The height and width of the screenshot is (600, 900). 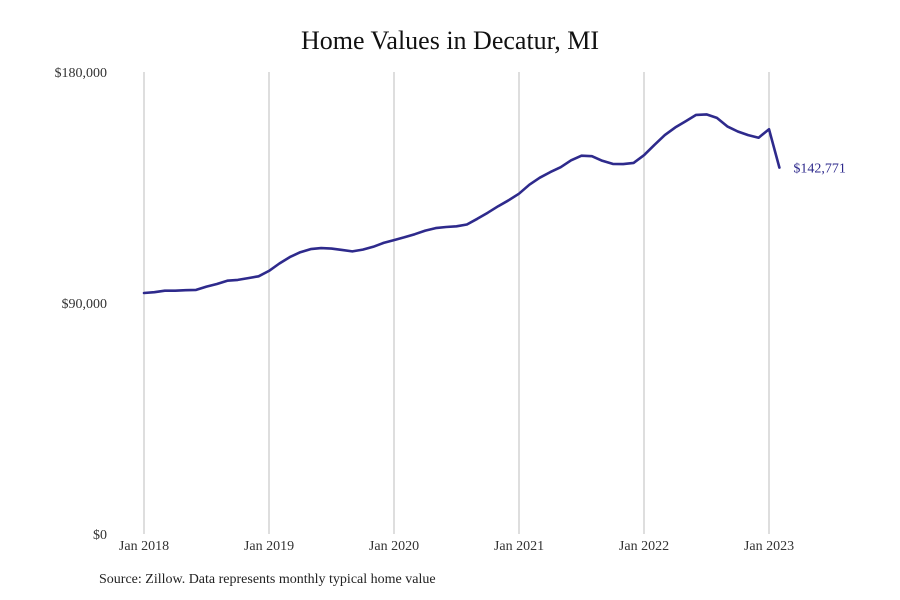 I want to click on x-tick-label: Jan 2018, so click(x=144, y=546).